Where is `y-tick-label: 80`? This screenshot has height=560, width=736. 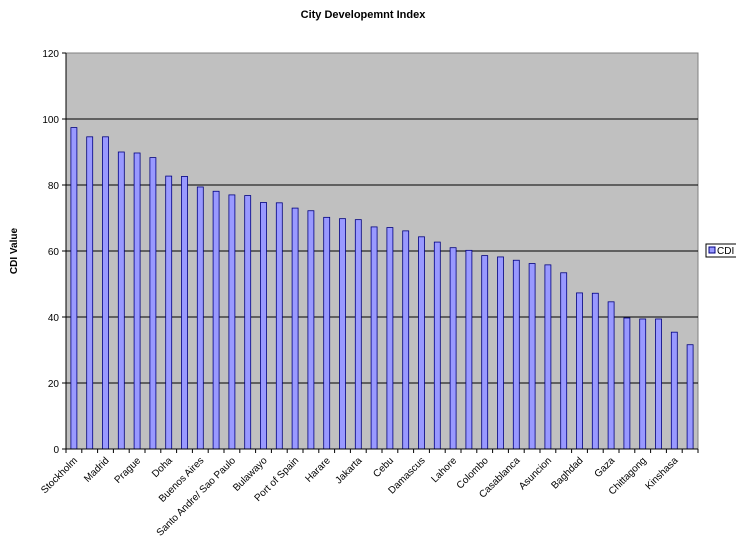
y-tick-label: 80 is located at coordinates (54, 186).